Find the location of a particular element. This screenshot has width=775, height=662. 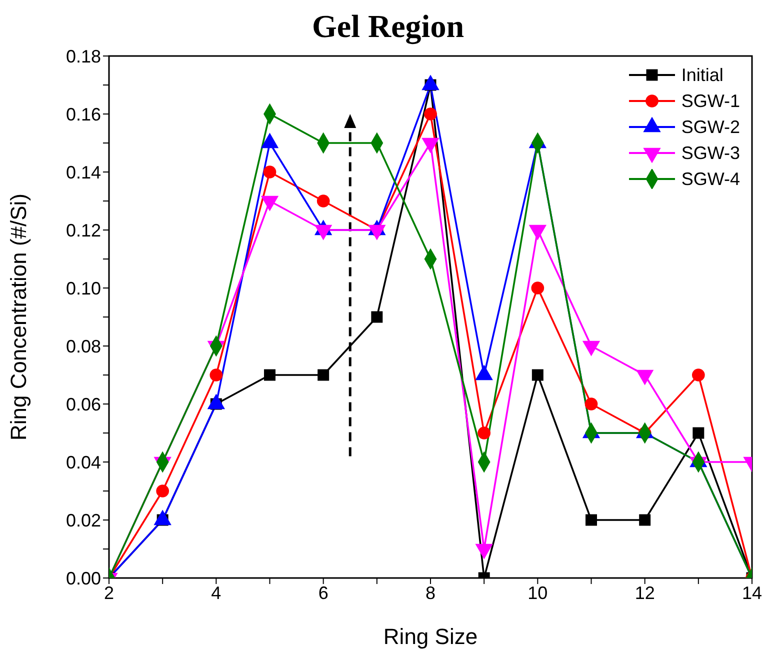

y-tick-label: 0.00 is located at coordinates (83, 578).